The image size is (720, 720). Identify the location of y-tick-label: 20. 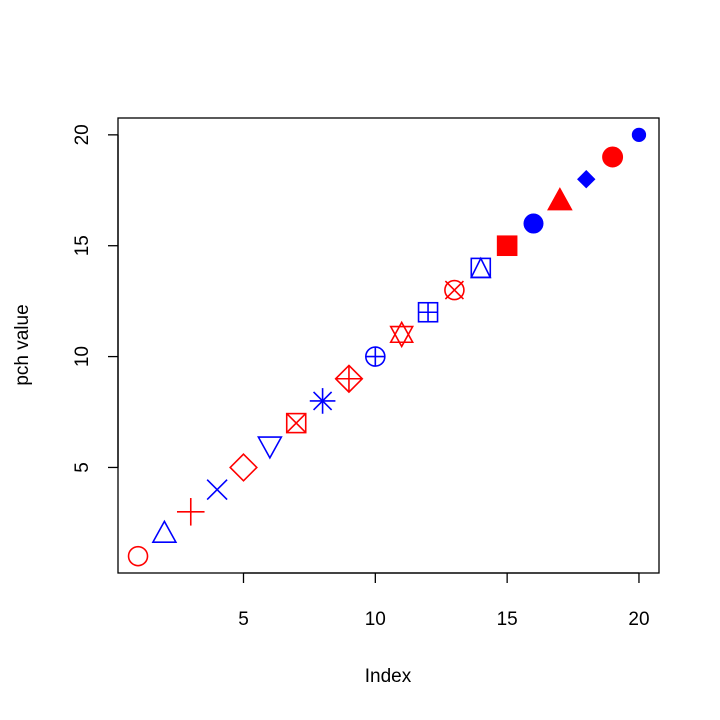
(82, 134).